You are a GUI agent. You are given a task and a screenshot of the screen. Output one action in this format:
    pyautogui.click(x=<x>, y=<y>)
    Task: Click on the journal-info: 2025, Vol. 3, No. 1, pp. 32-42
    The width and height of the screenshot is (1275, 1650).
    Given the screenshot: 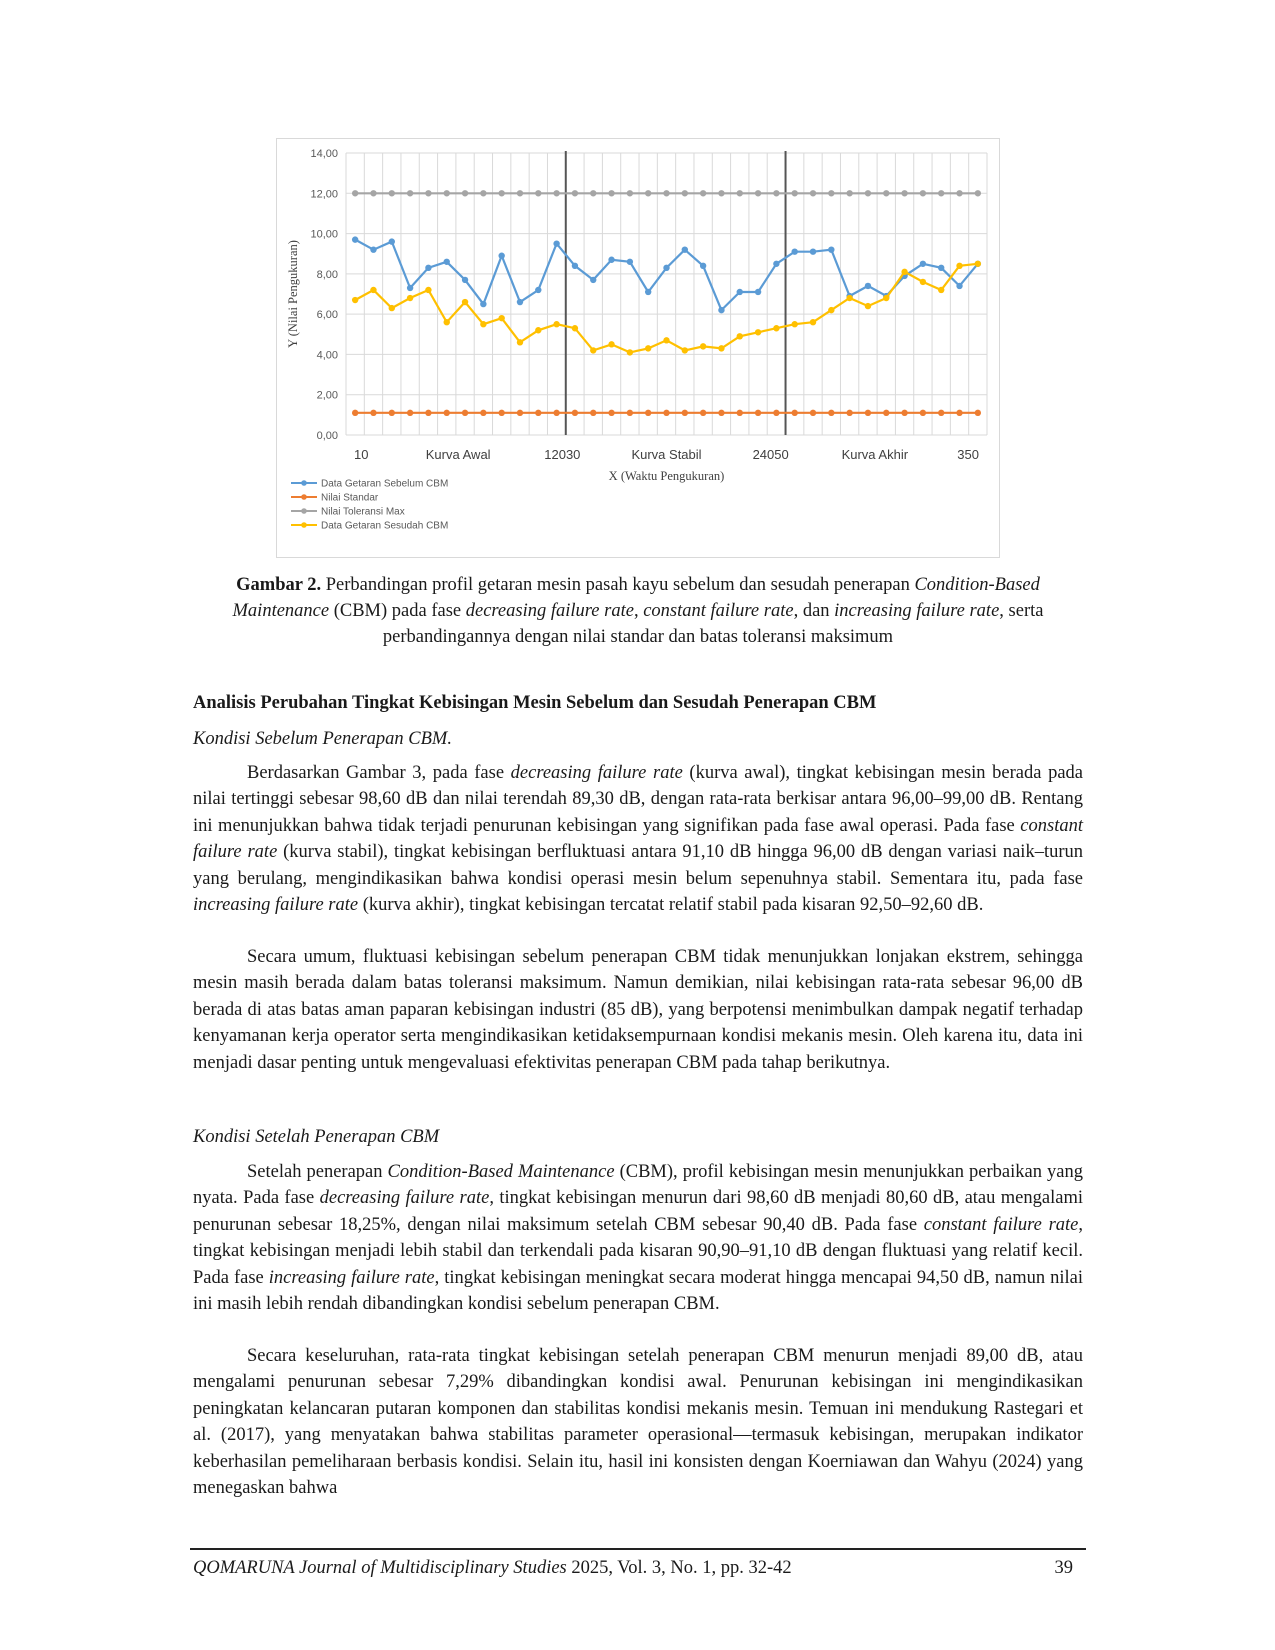 What is the action you would take?
    pyautogui.click(x=679, y=1568)
    